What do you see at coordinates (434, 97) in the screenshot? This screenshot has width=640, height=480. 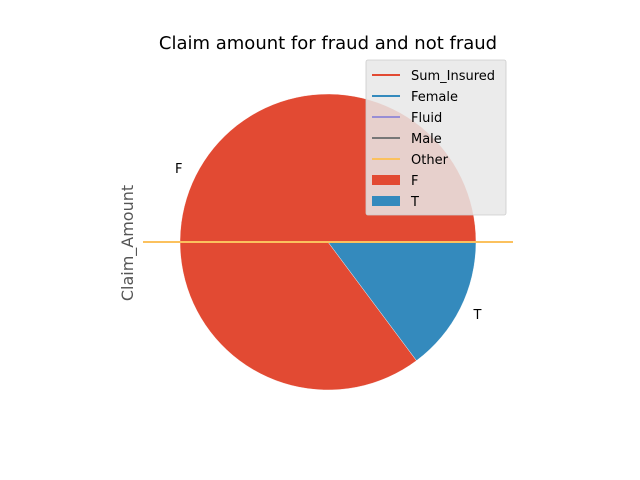 I see `legend-label: Female` at bounding box center [434, 97].